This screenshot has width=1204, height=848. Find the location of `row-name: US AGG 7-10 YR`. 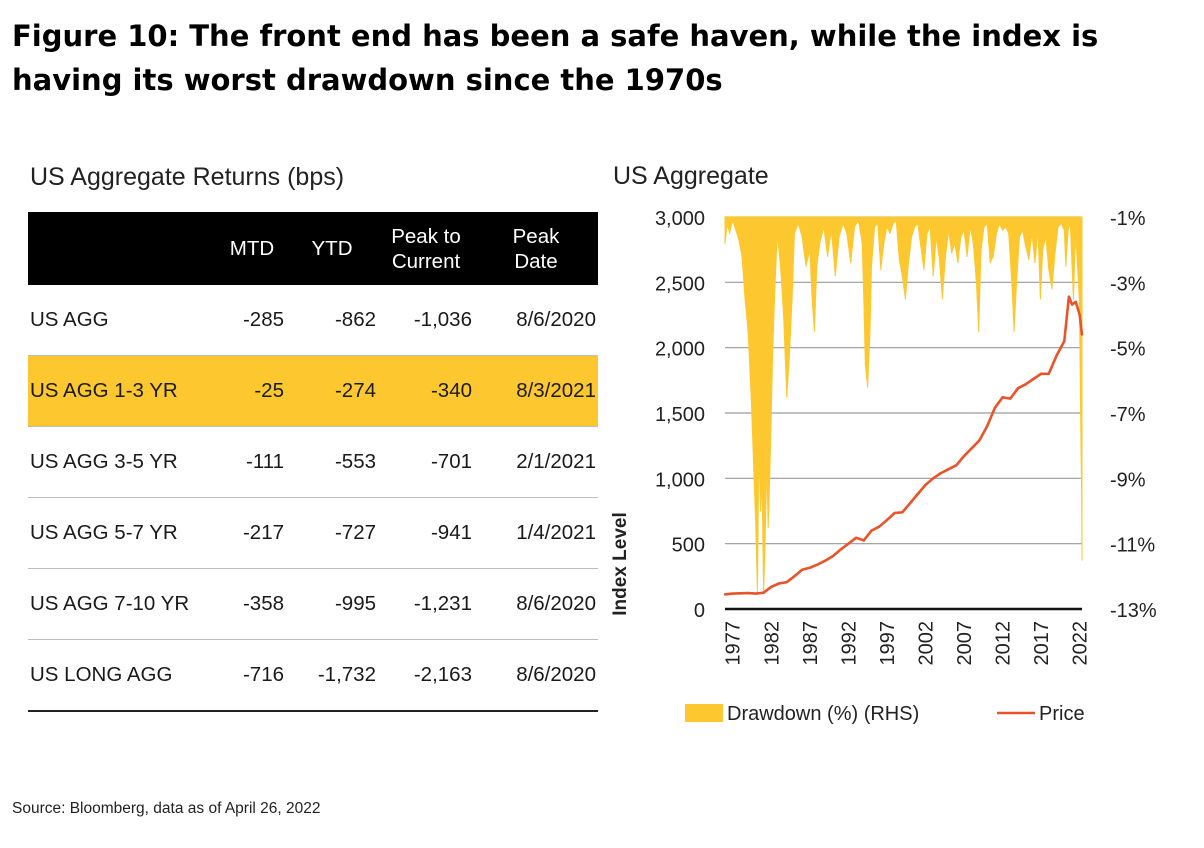

row-name: US AGG 7-10 YR is located at coordinates (123, 604).